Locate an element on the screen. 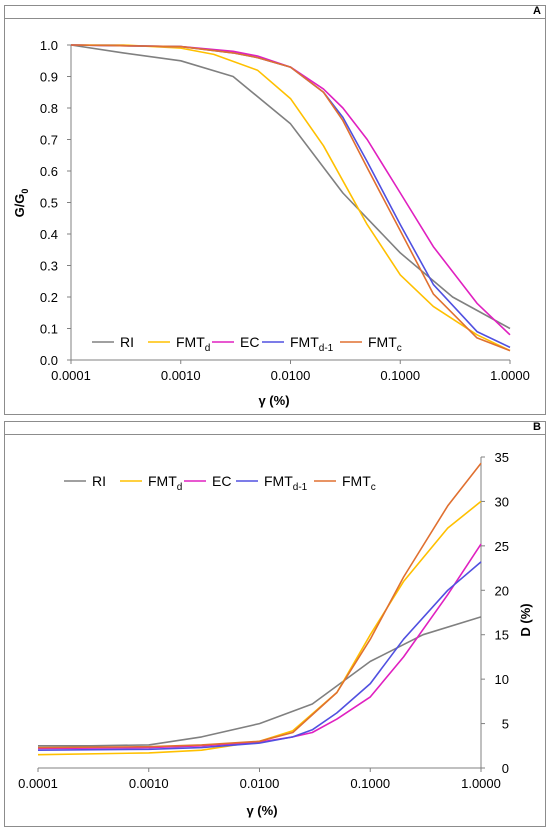  panel-a-y-axis-label: G/G0 is located at coordinates (21, 203).